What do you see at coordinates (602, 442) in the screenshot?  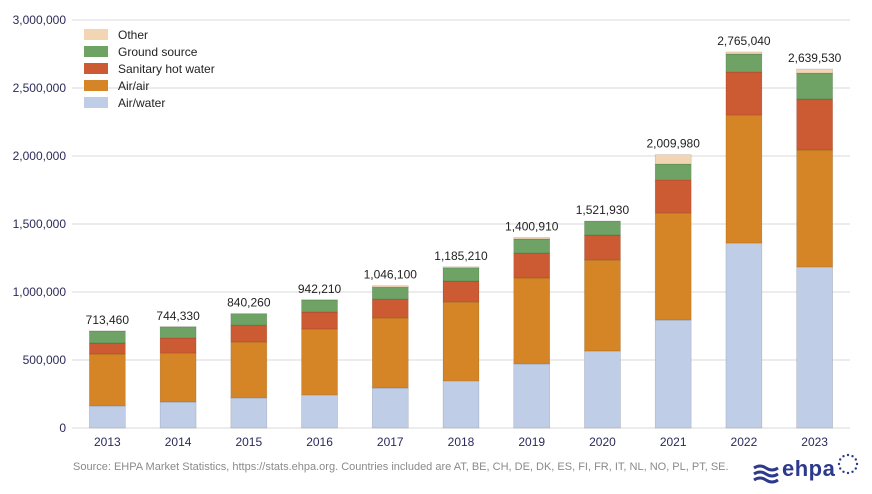 I see `x-tick-label: 2020` at bounding box center [602, 442].